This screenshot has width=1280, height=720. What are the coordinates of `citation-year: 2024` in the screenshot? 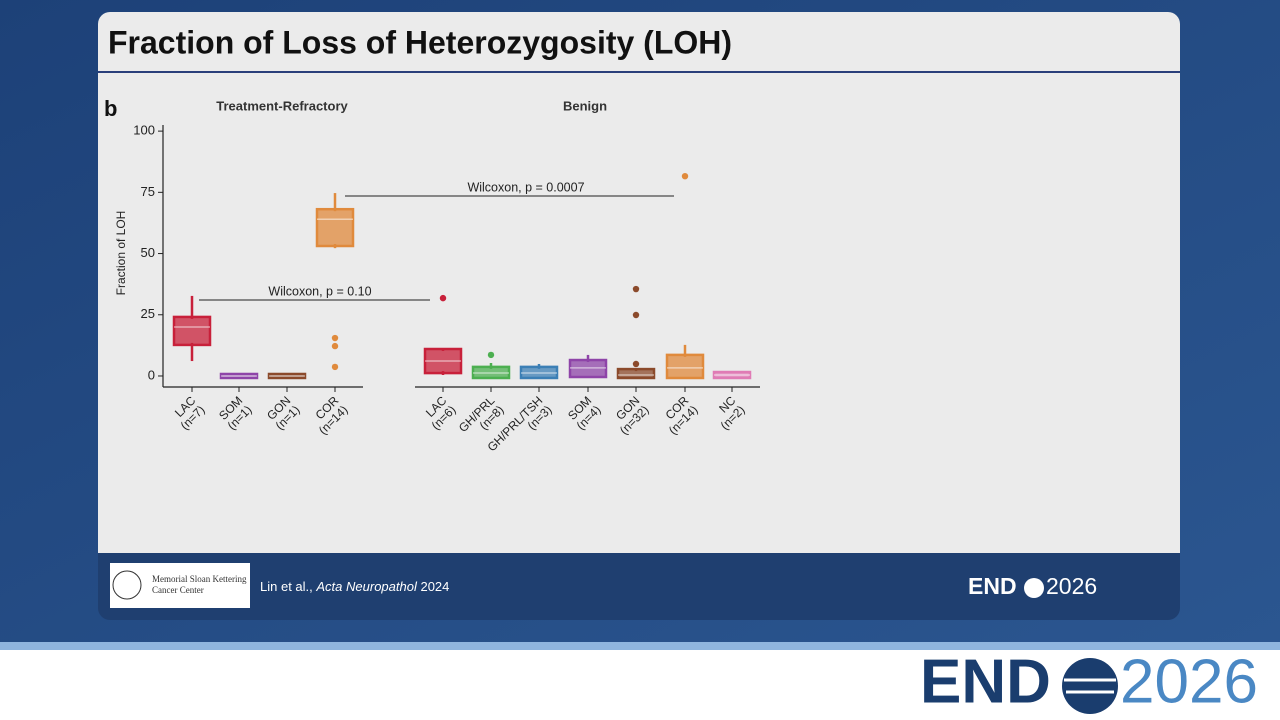 It's located at (434, 586).